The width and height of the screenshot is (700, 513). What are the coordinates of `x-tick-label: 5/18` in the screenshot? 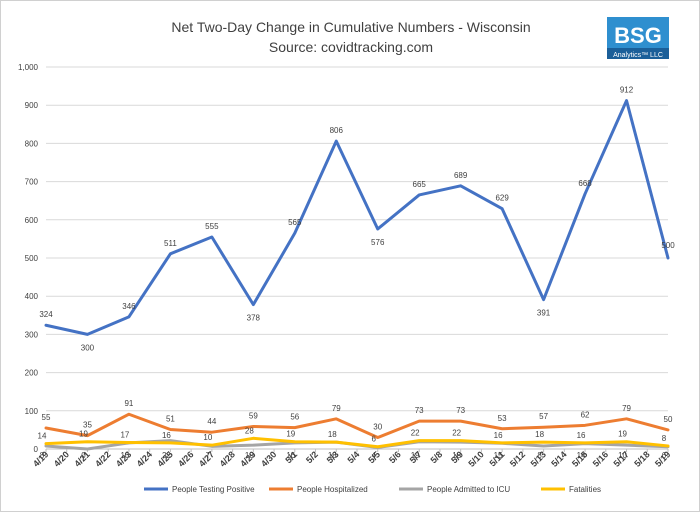 It's located at (641, 458).